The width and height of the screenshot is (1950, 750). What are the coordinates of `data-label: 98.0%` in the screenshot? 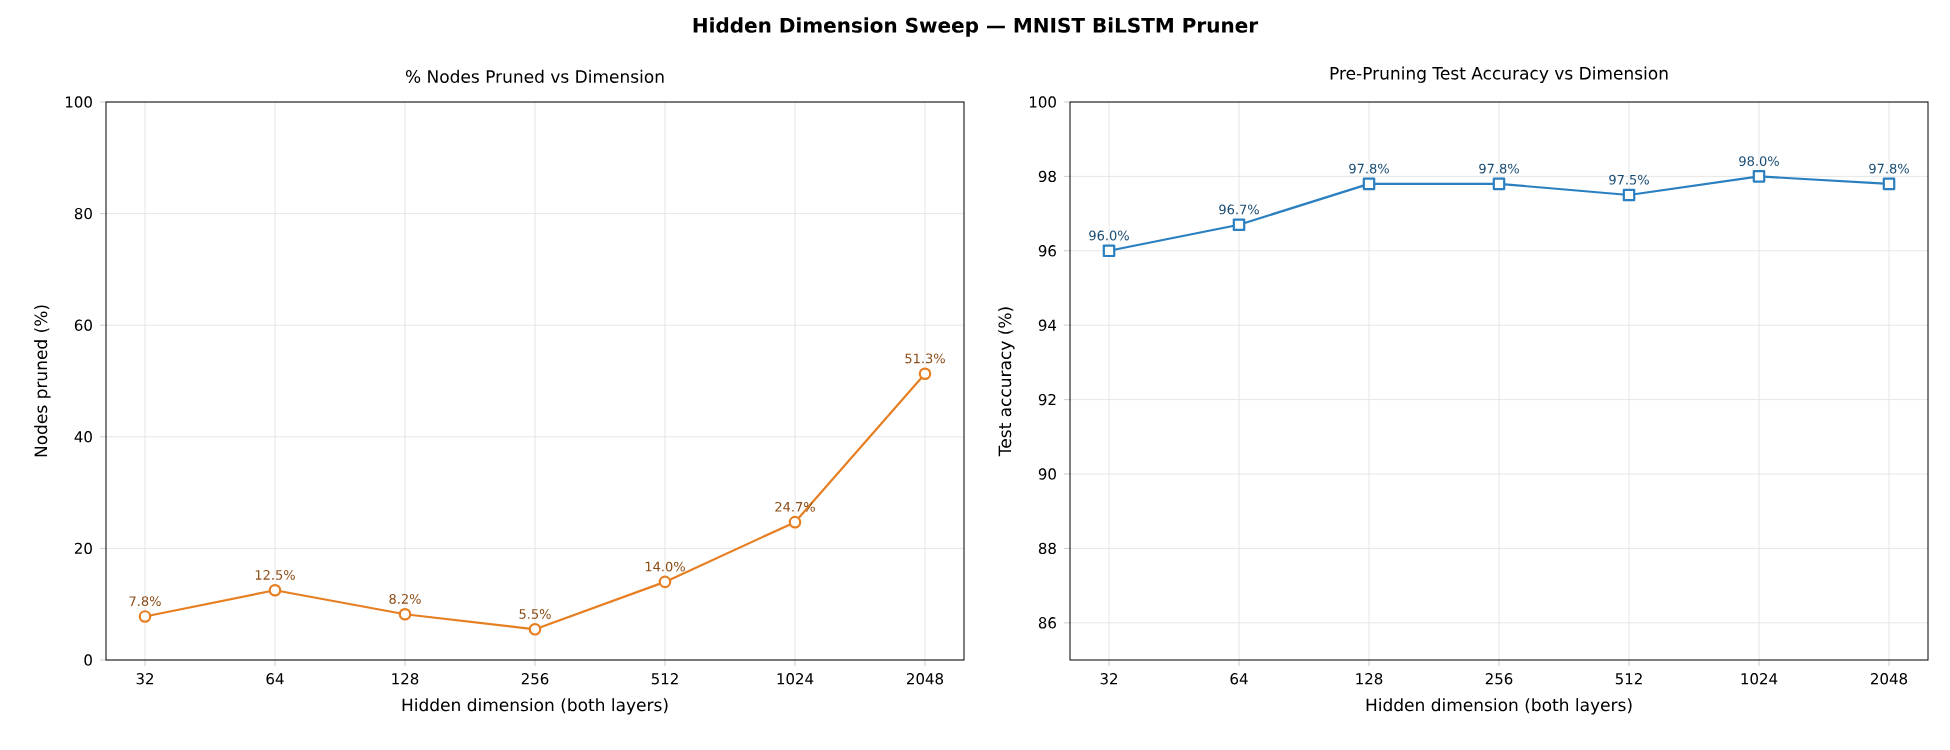 It's located at (1759, 161).